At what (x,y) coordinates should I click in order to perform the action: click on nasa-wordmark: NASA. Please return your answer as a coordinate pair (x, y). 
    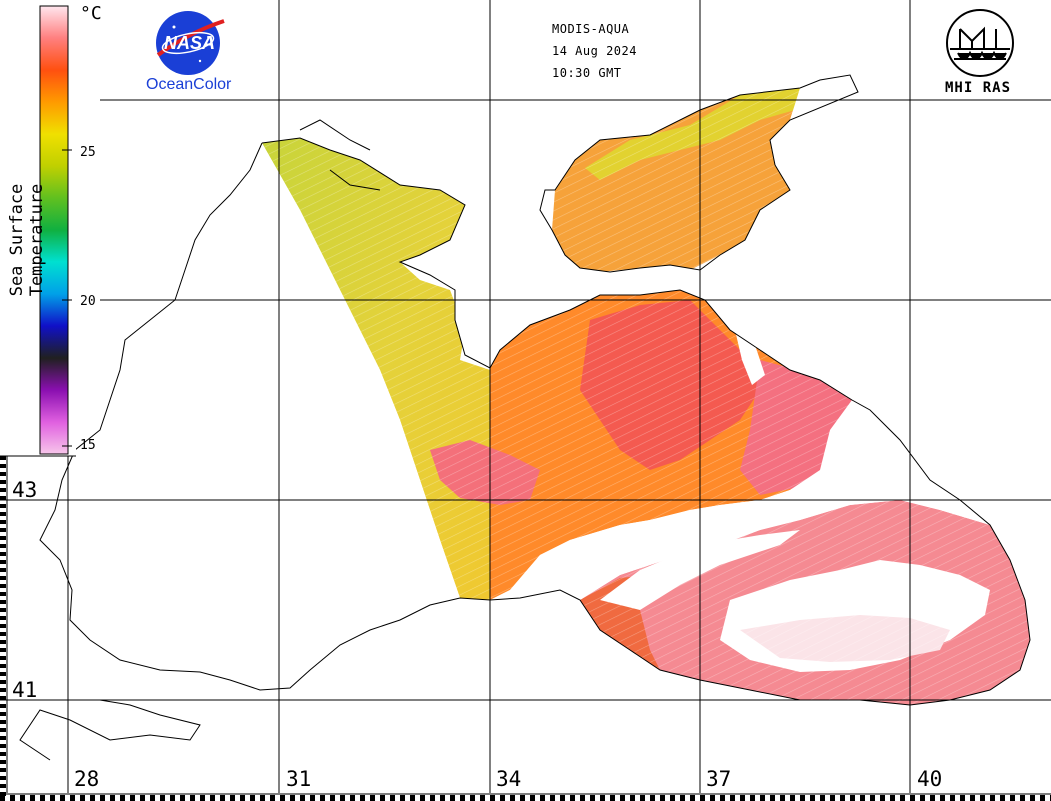
    Looking at the image, I should click on (190, 43).